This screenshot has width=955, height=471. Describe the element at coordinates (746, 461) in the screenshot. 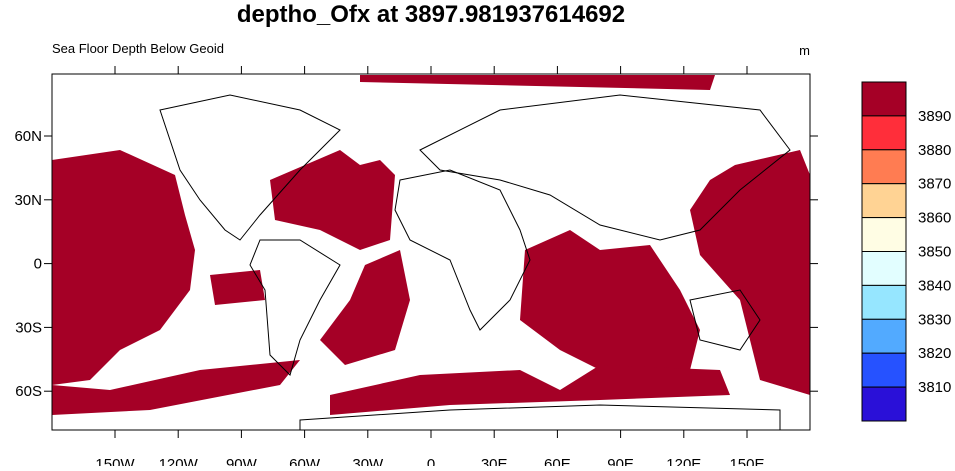

I see `lon-label: 150E` at that location.